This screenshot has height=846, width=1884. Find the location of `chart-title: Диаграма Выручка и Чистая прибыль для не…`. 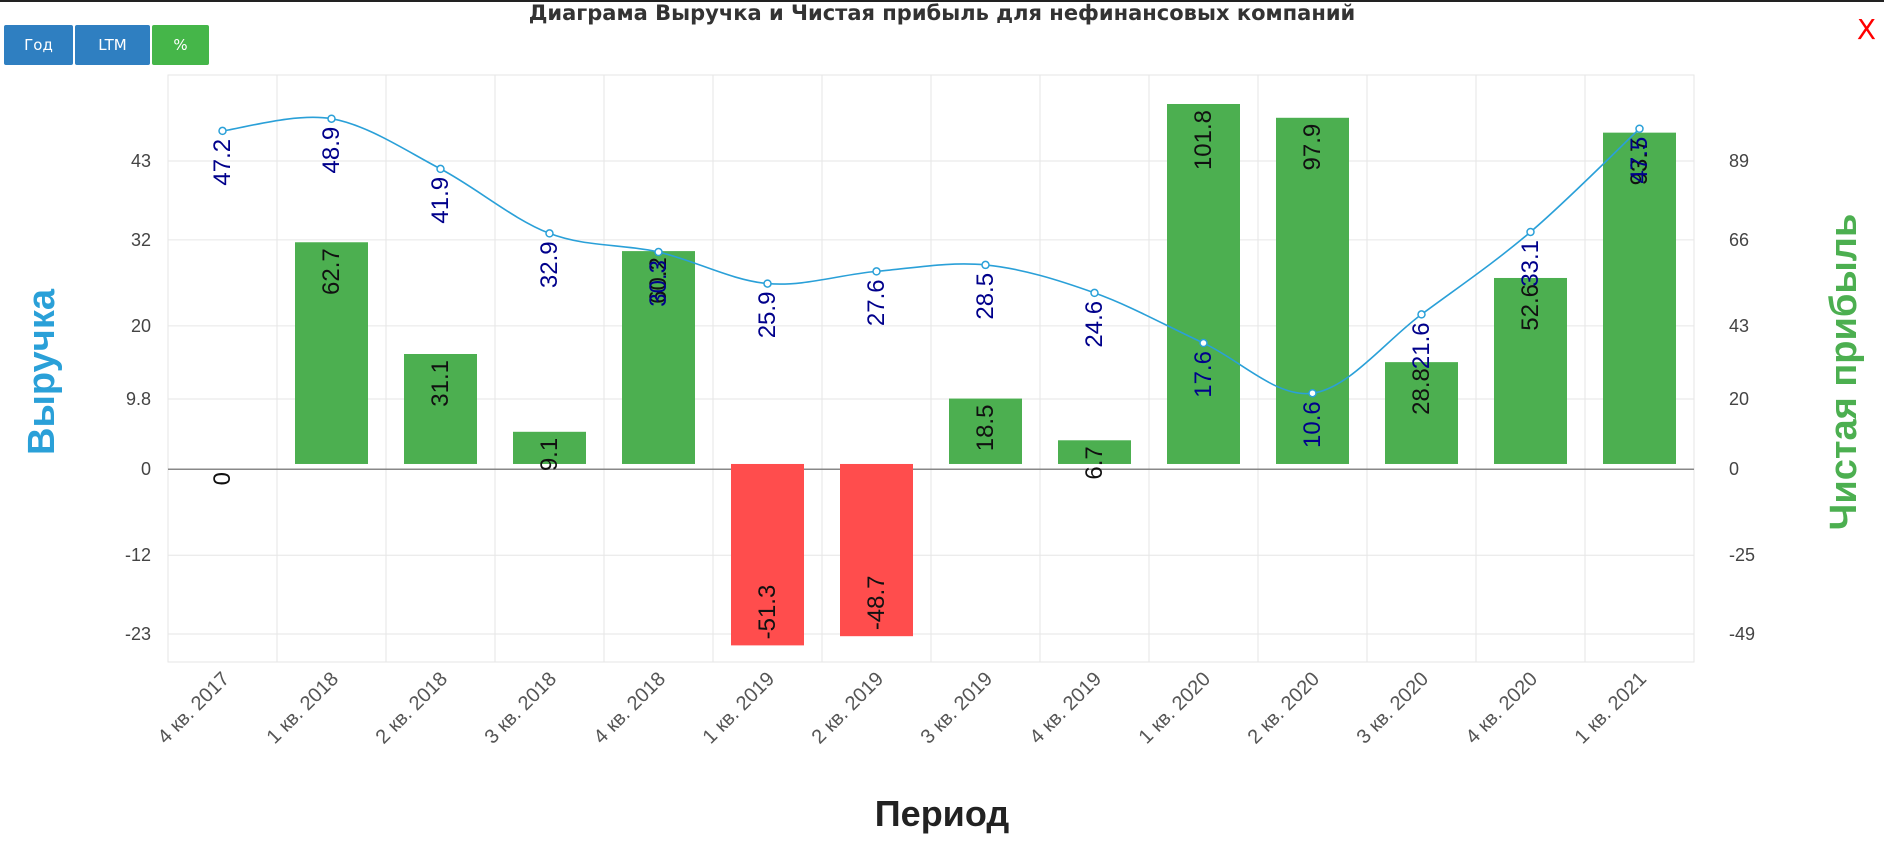

chart-title: Диаграма Выручка и Чистая прибыль для не… is located at coordinates (942, 13).